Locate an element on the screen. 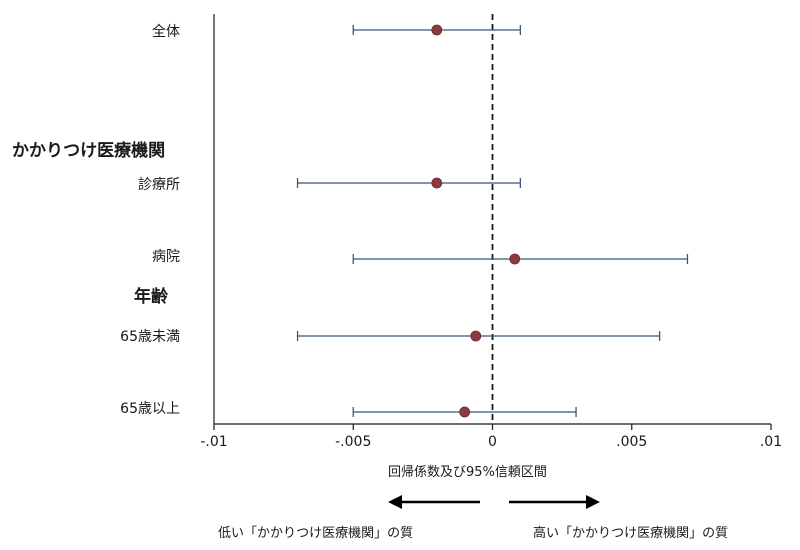 This screenshot has height=550, width=800. row-label-under65: 65歳未満 is located at coordinates (150, 337).